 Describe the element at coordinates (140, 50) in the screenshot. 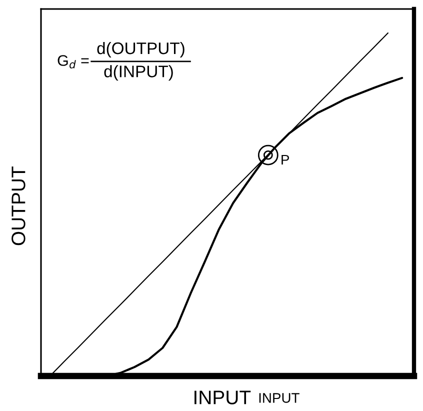

I see `annotation: d(OUTPUT)` at that location.